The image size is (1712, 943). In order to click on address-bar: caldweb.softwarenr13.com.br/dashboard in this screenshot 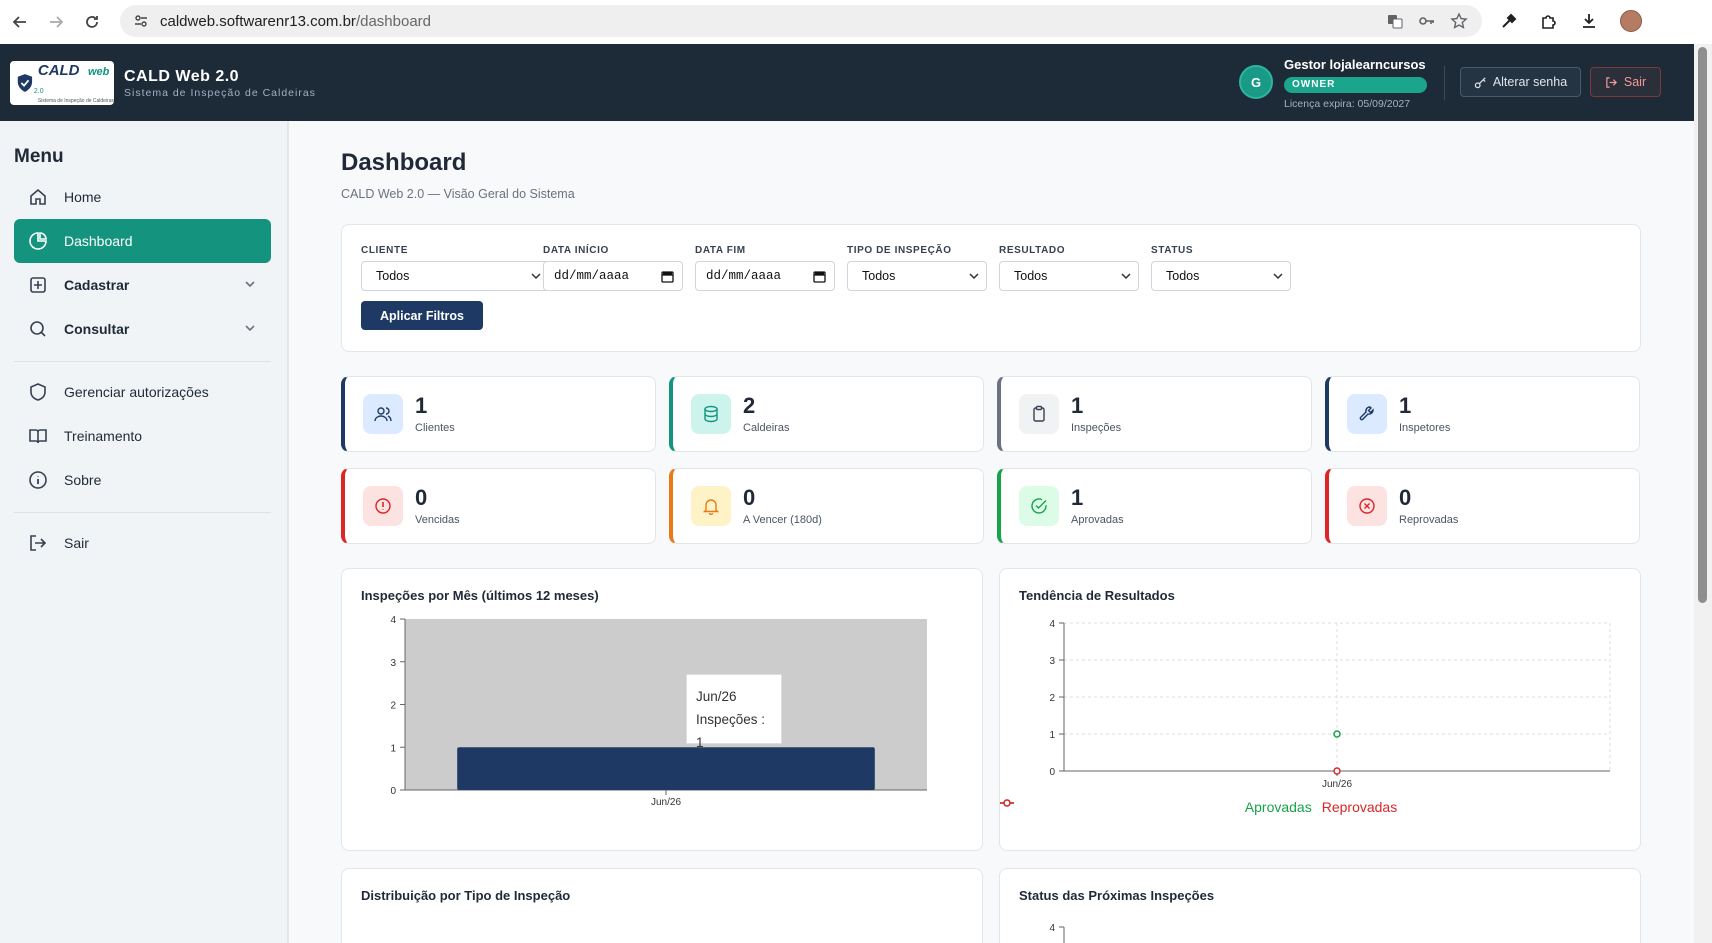, I will do `click(801, 21)`.